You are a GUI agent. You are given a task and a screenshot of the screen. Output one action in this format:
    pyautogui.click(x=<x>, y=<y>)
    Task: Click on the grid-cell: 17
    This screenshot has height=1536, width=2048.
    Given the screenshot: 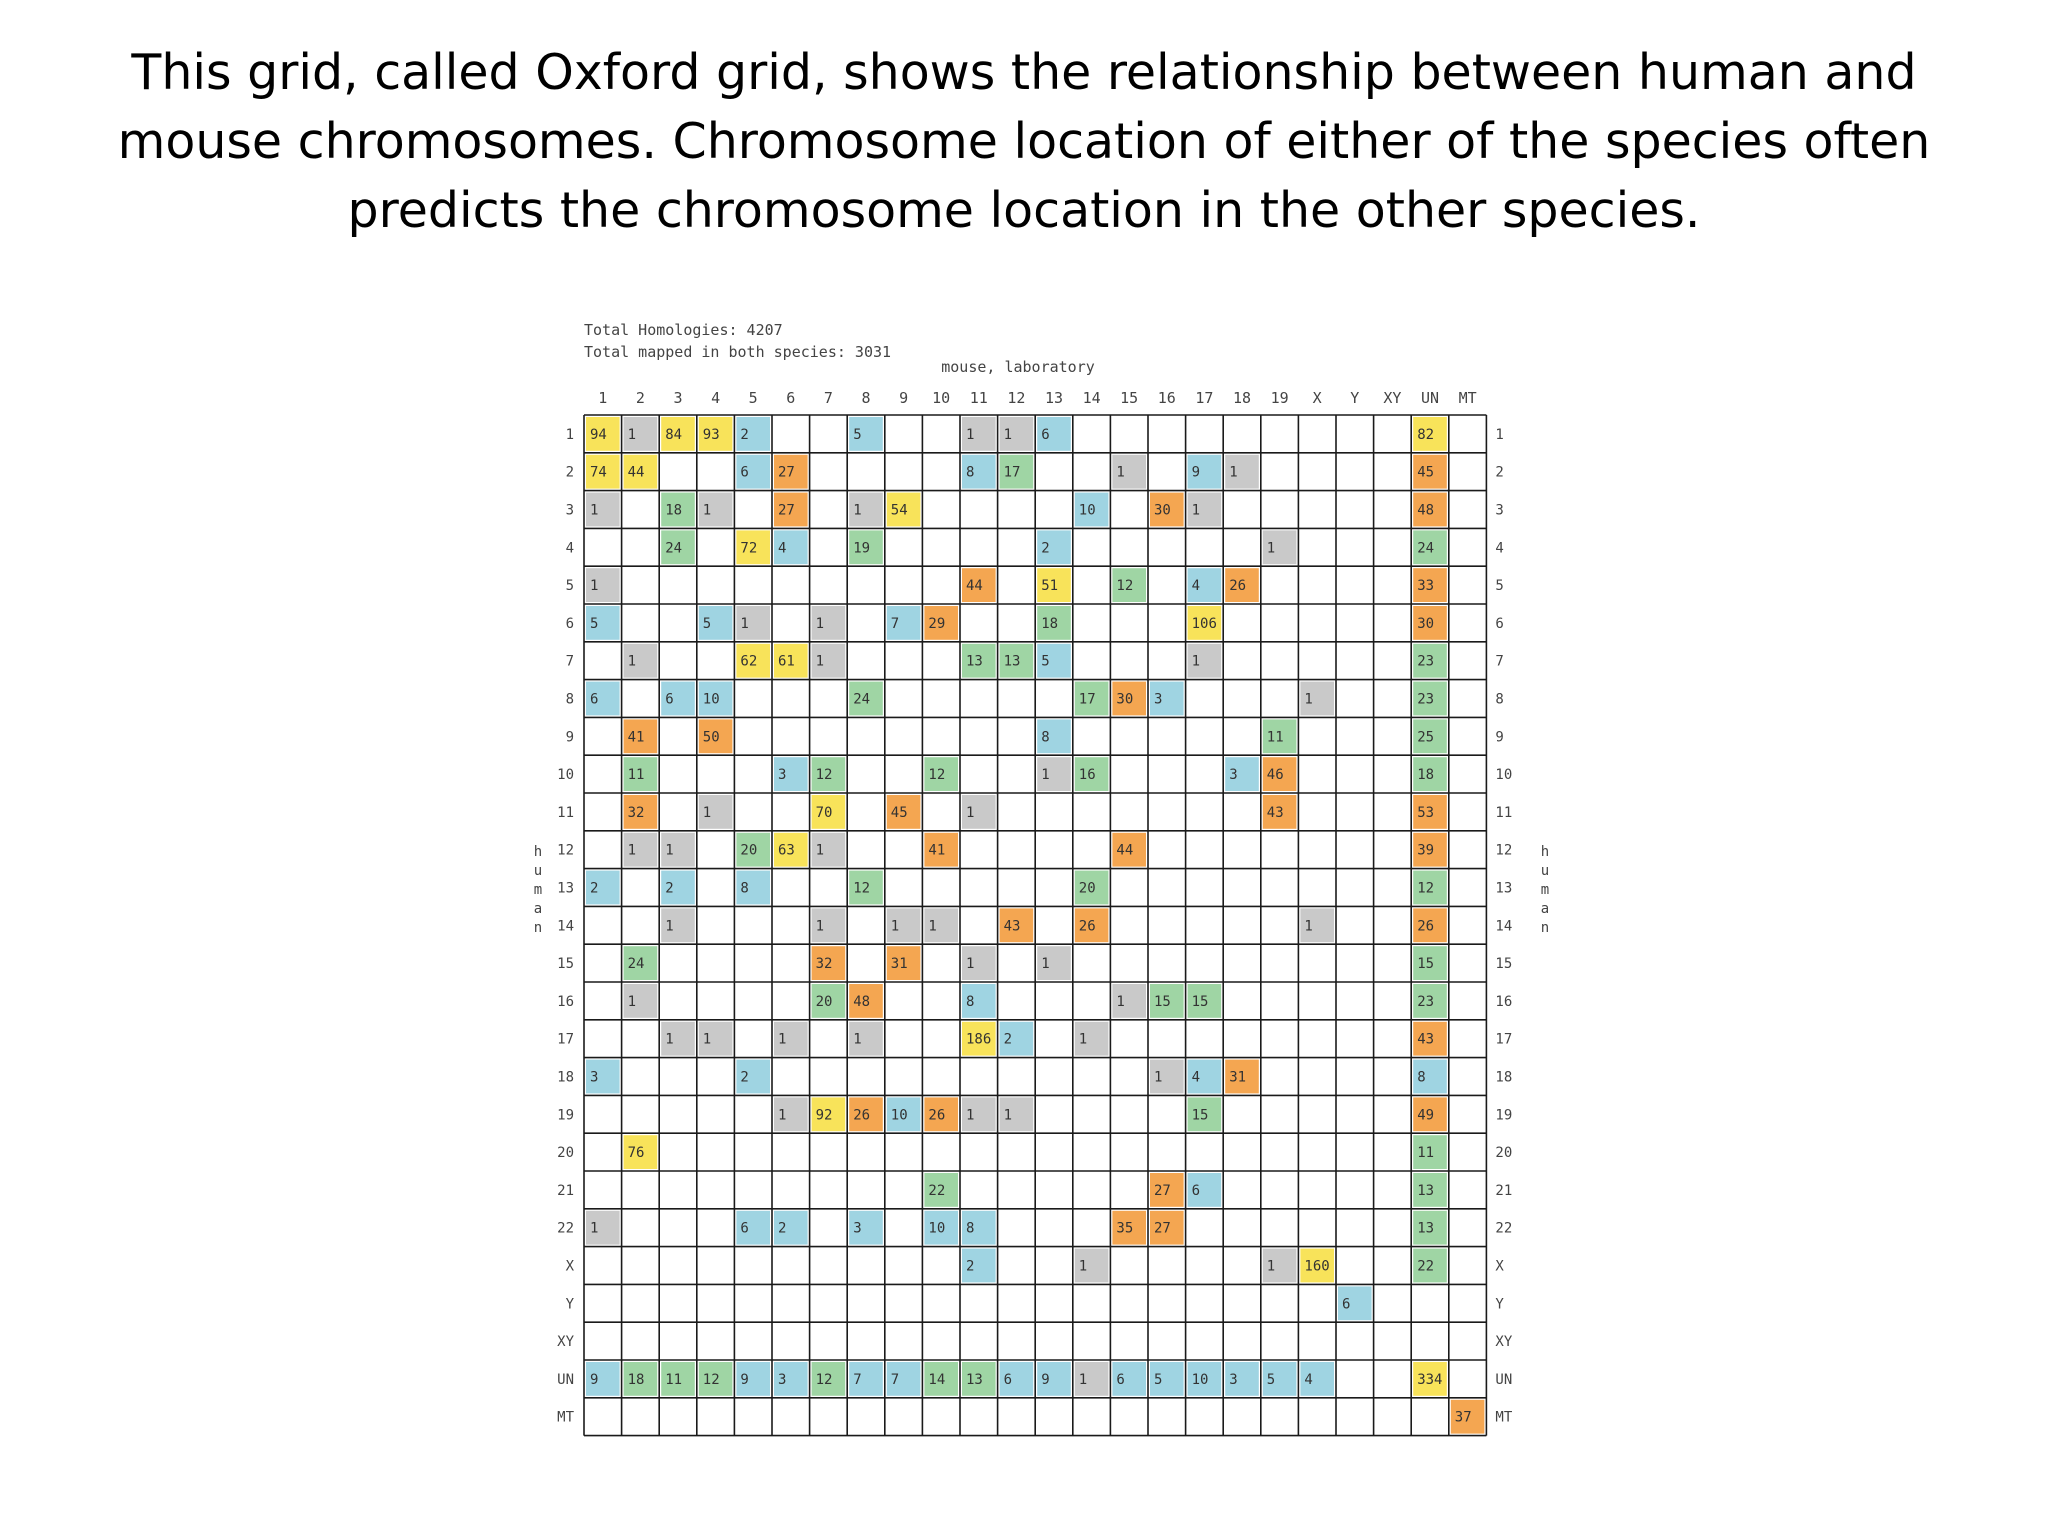 What is the action you would take?
    pyautogui.click(x=1091, y=698)
    